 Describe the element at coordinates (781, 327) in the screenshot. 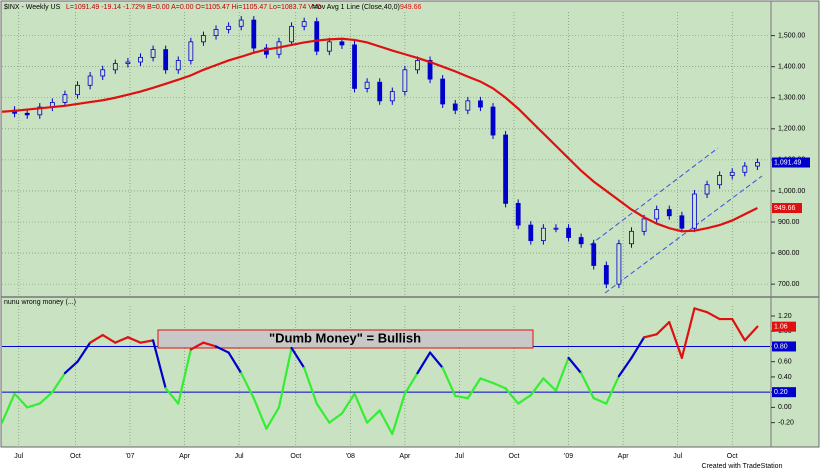

I see `value-label: 1.06` at that location.